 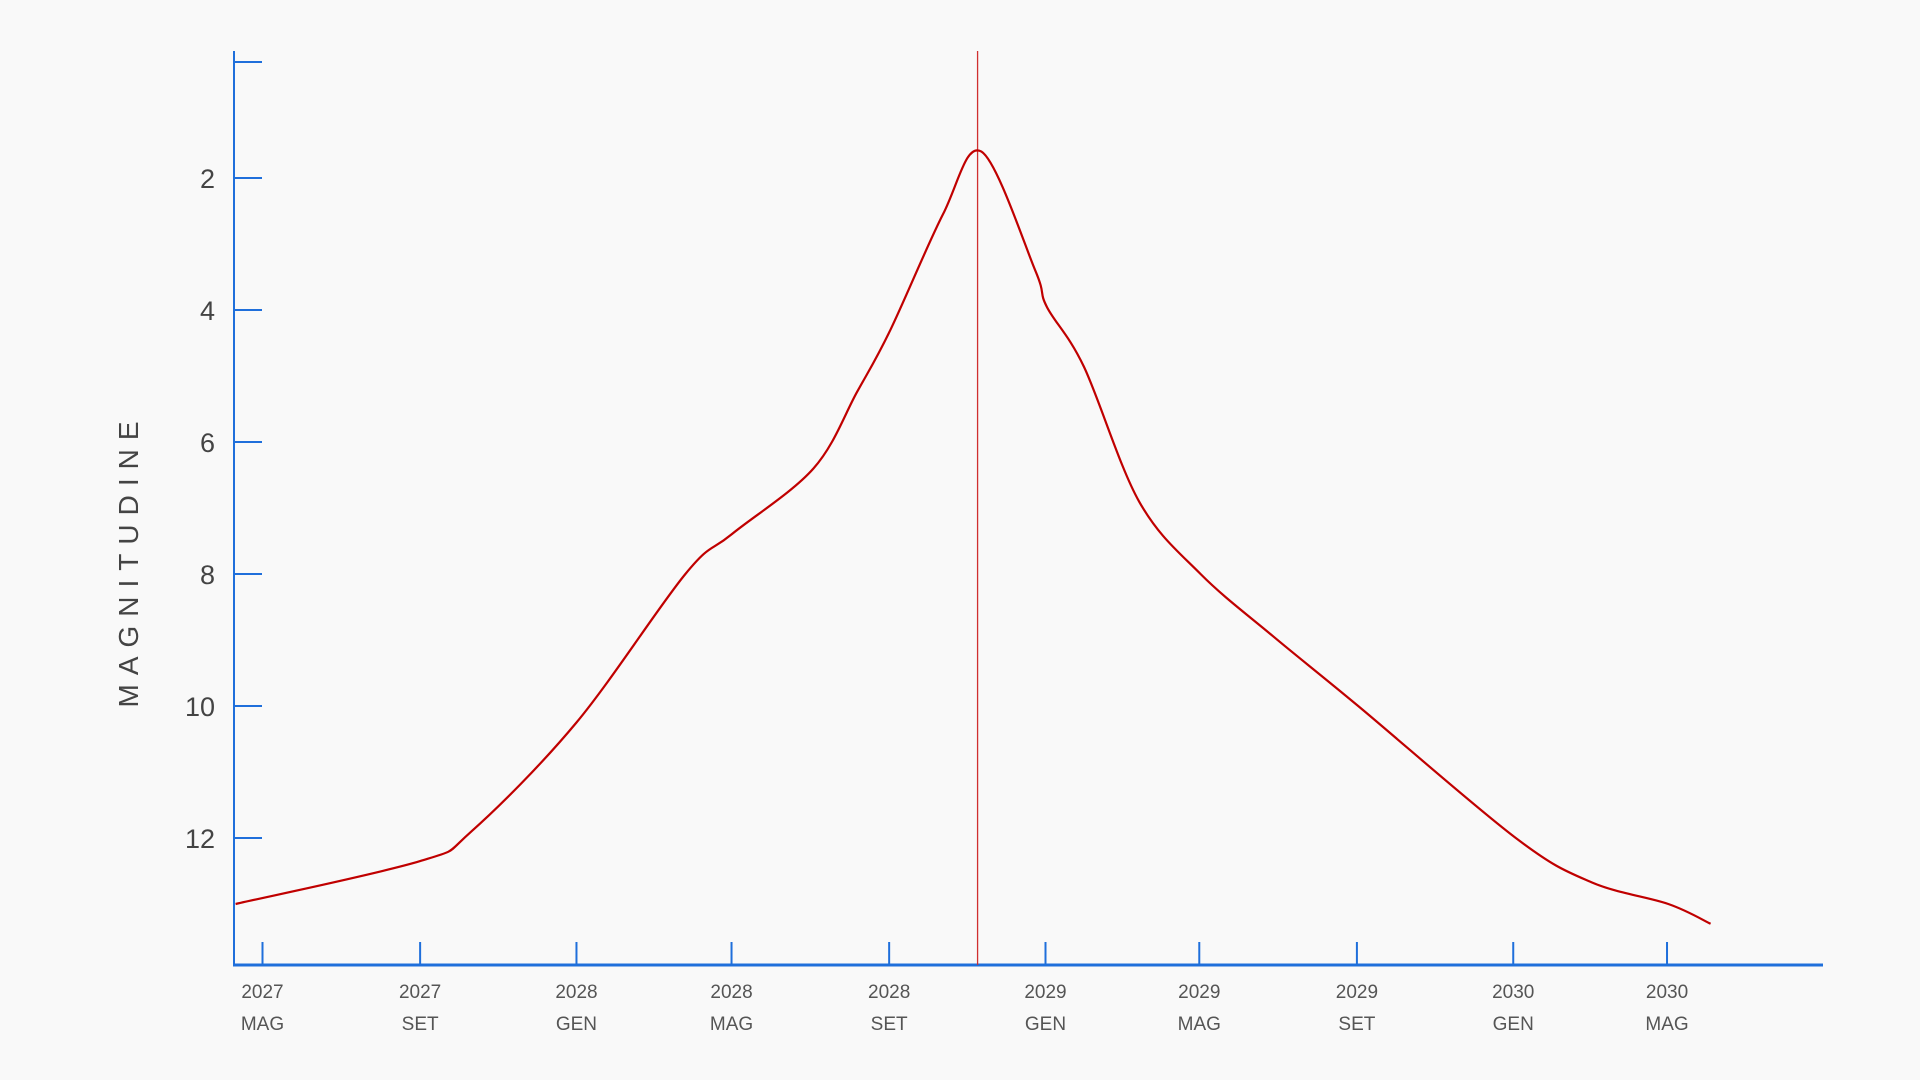 I want to click on y-tick-label: 8, so click(x=207, y=575).